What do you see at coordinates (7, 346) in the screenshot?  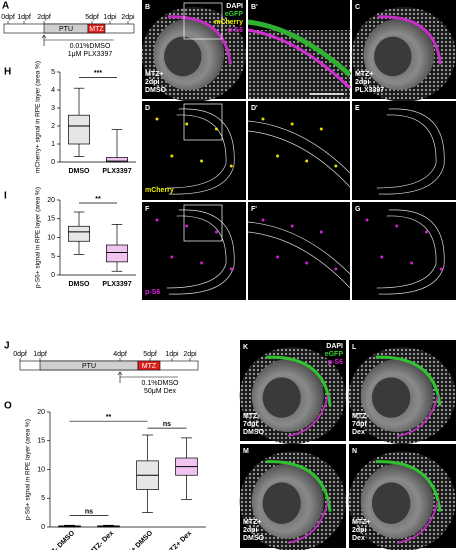 I see `panel-label: J` at bounding box center [7, 346].